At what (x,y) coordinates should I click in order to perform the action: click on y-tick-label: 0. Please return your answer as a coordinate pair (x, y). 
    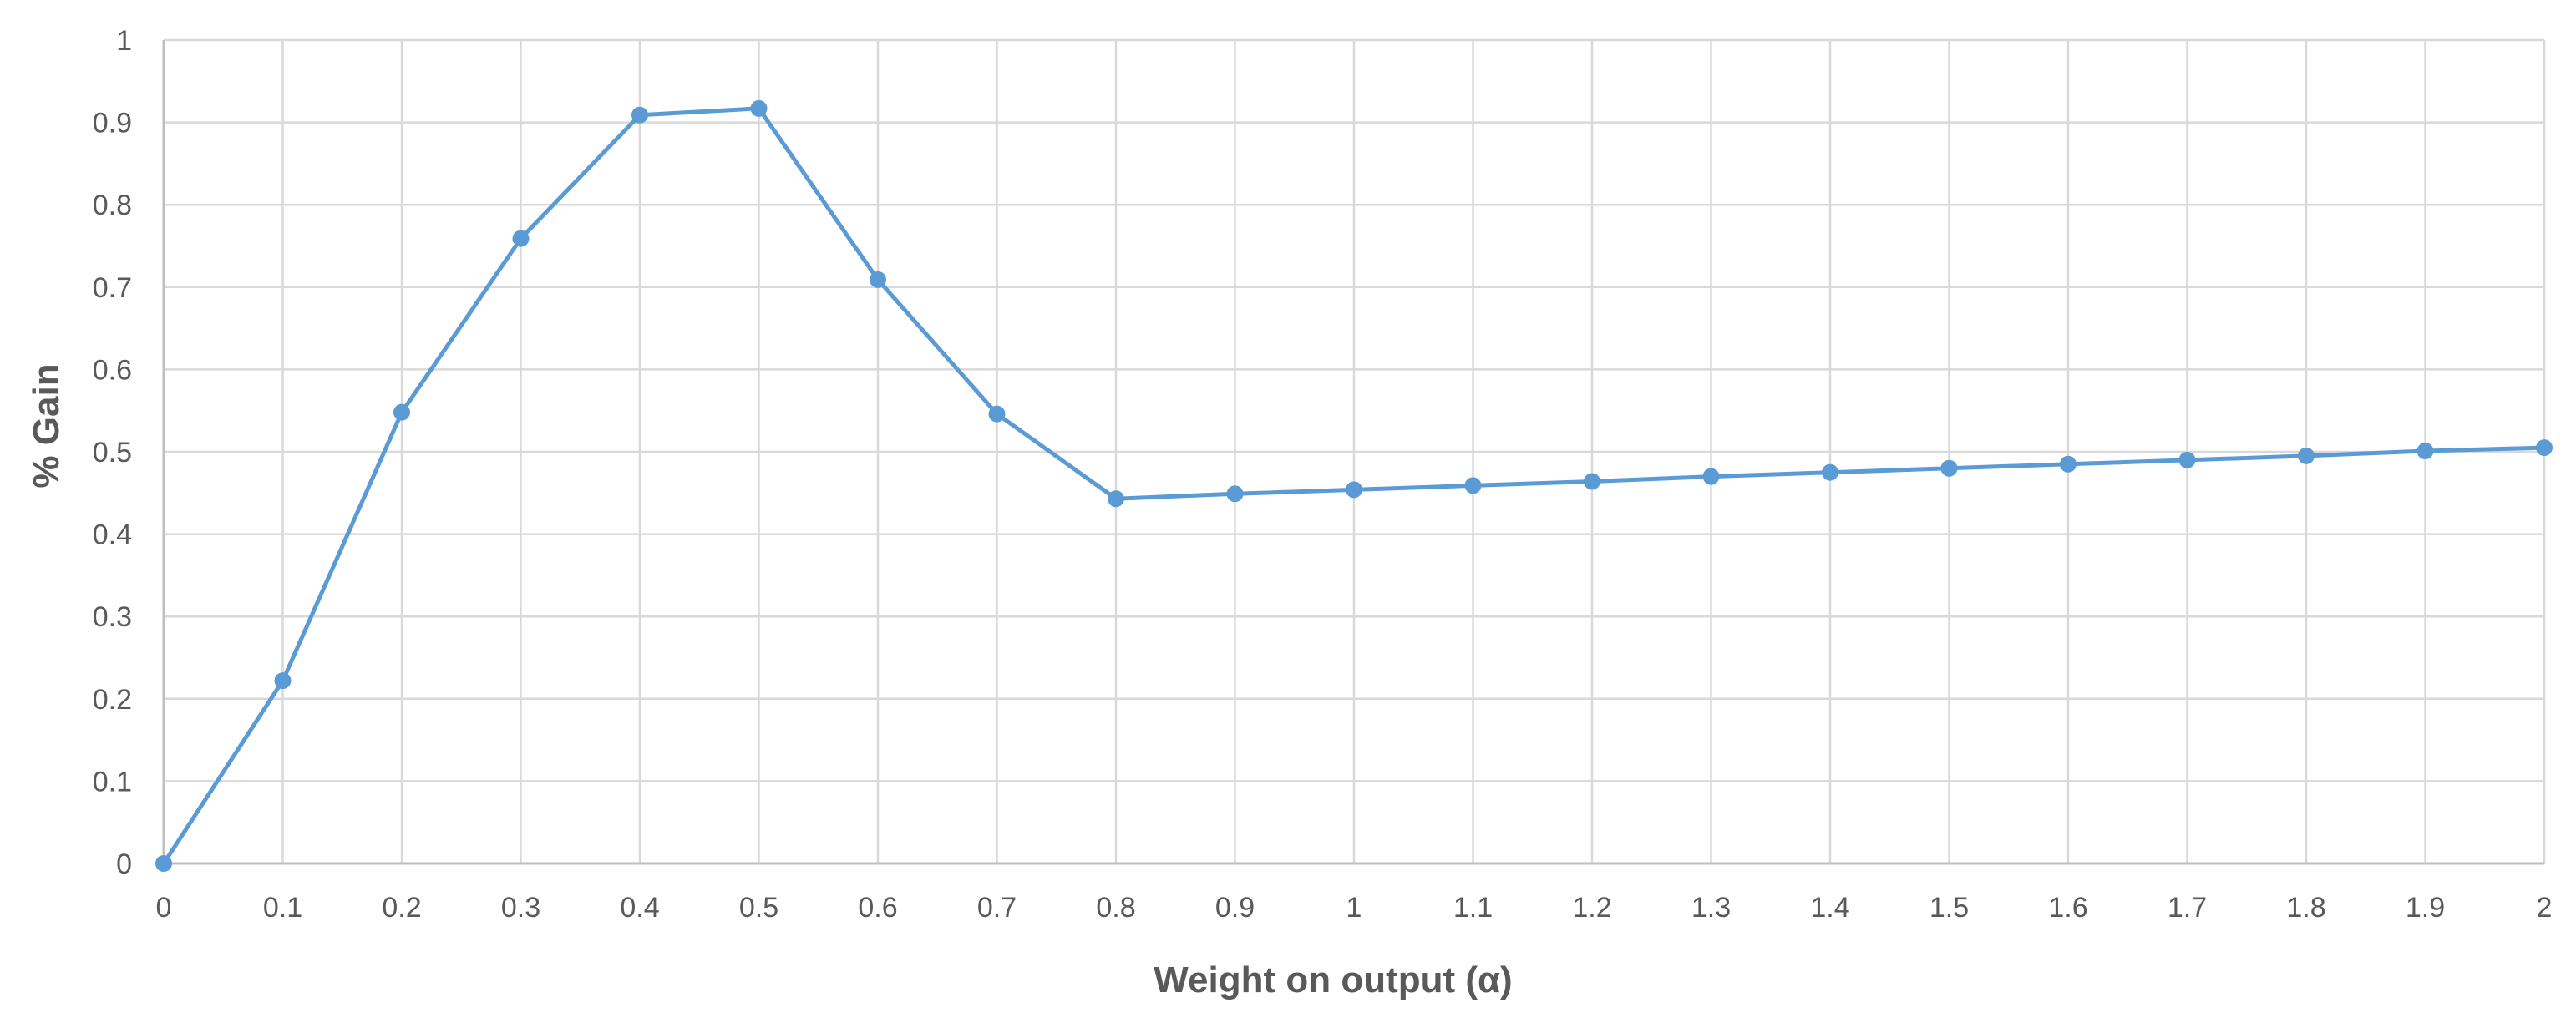
    Looking at the image, I should click on (124, 864).